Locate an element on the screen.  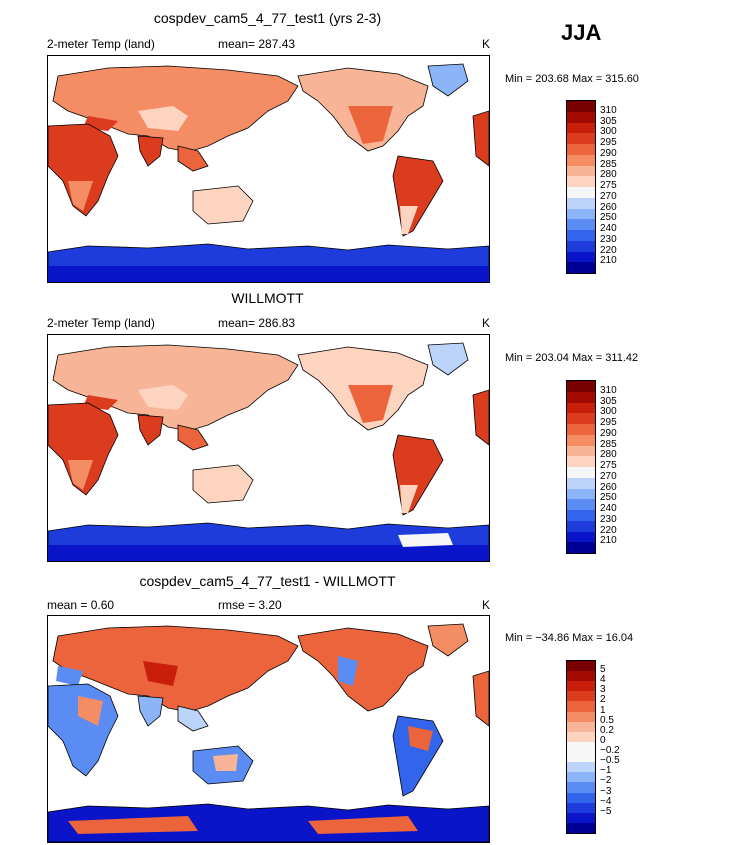
colorbar-label: −1 is located at coordinates (606, 771).